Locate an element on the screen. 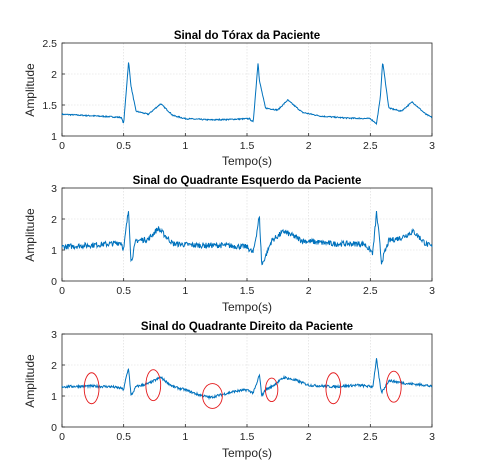 The width and height of the screenshot is (479, 469). panel-direito-title: Sinal do Quadrante Direito da Paciente is located at coordinates (247, 327).